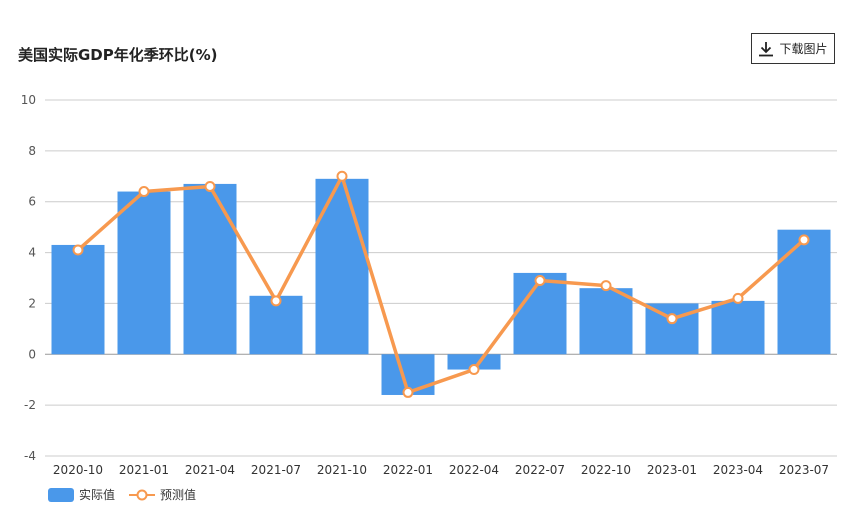 The width and height of the screenshot is (853, 518). What do you see at coordinates (61, 494) in the screenshot?
I see `legend-bar-swatch` at bounding box center [61, 494].